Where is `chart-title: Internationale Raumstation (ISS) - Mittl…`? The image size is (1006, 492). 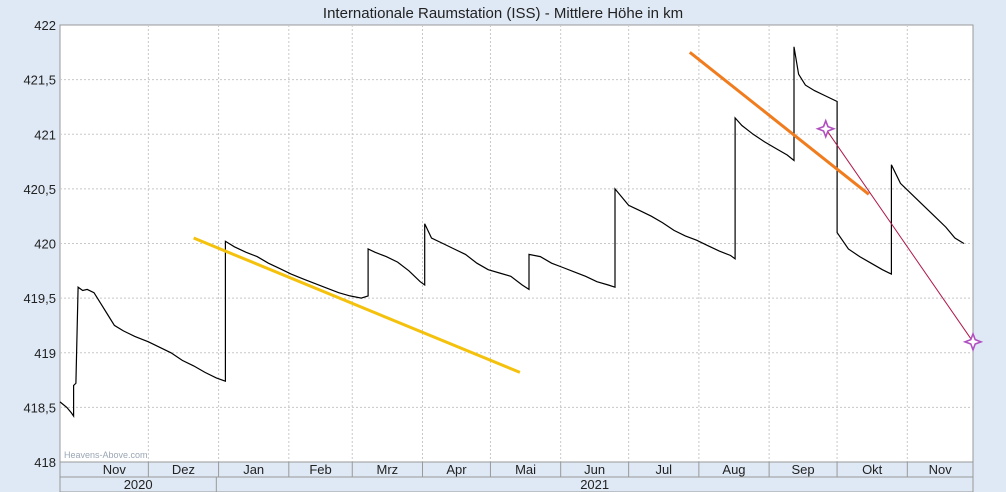 chart-title: Internationale Raumstation (ISS) - Mittl… is located at coordinates (503, 13).